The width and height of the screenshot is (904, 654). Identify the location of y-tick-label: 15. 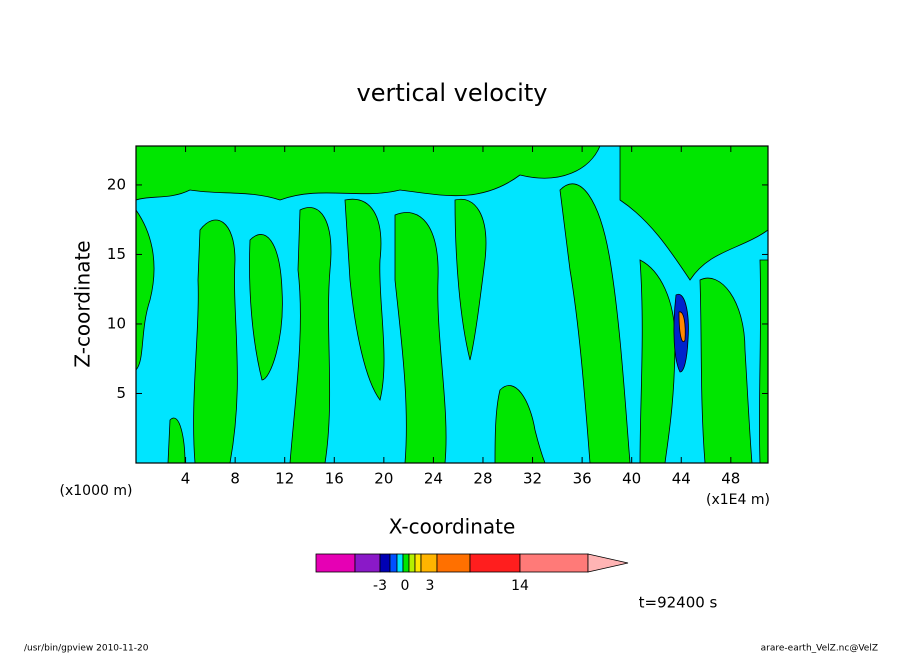
(116, 254).